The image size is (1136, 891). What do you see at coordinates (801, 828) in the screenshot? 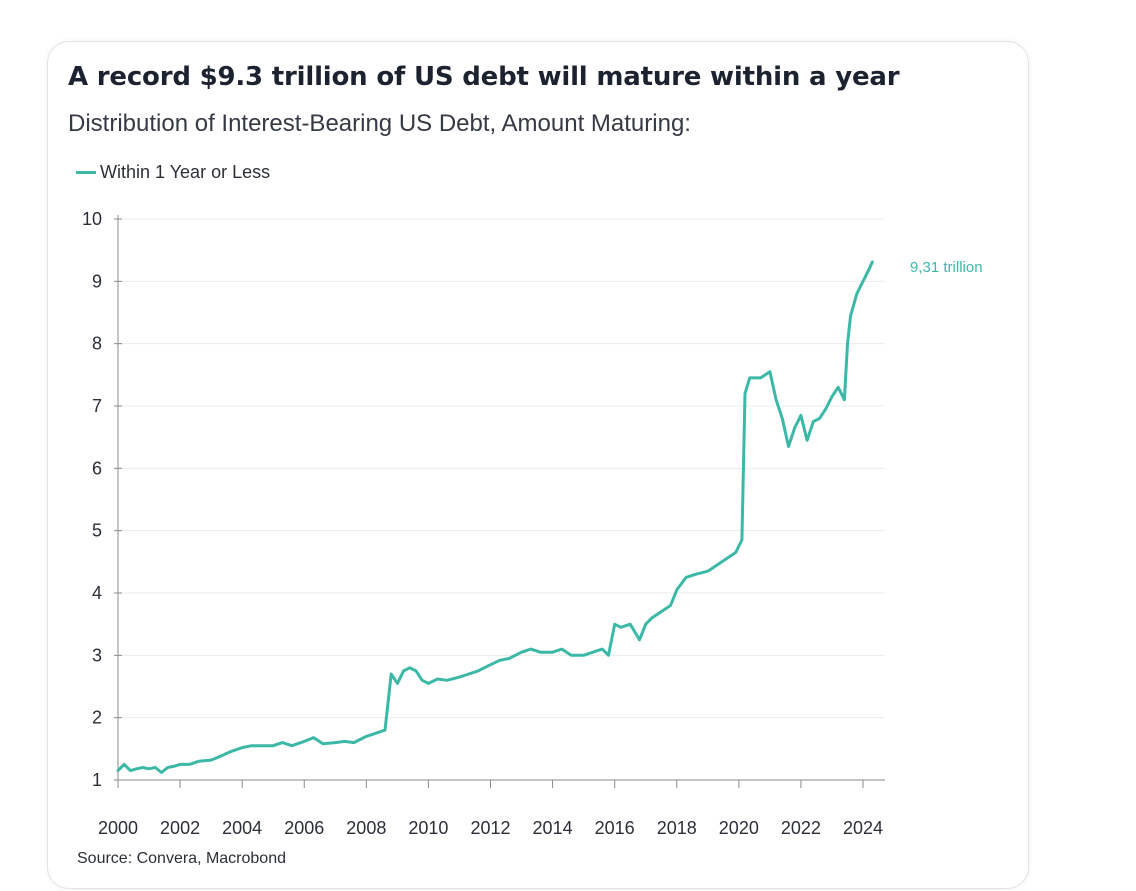
I see `x-tick-label: 2022` at bounding box center [801, 828].